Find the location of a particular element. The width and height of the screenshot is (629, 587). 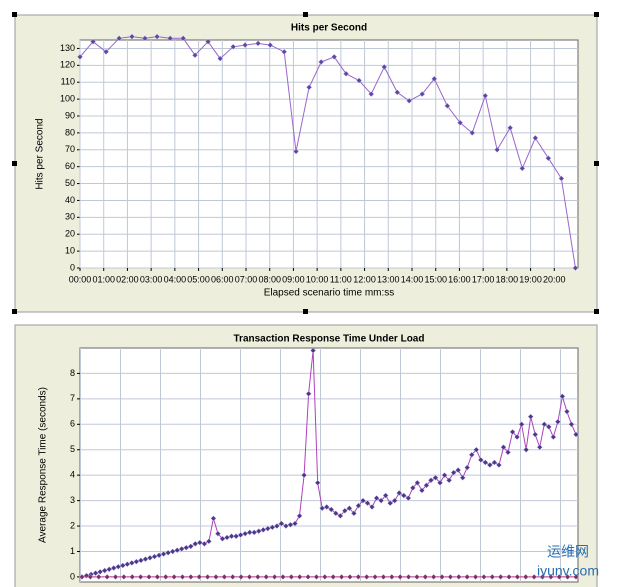

y-axis-label: Hits per Second is located at coordinates (40, 153).